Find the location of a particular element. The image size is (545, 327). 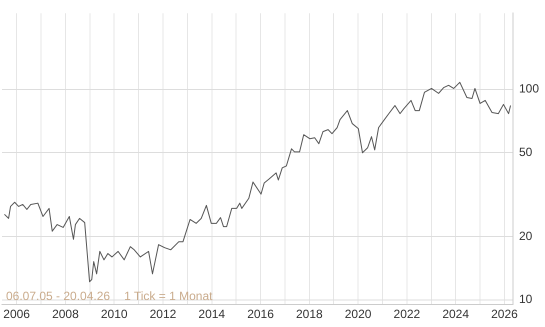

y-tick-label: 50 is located at coordinates (525, 152).